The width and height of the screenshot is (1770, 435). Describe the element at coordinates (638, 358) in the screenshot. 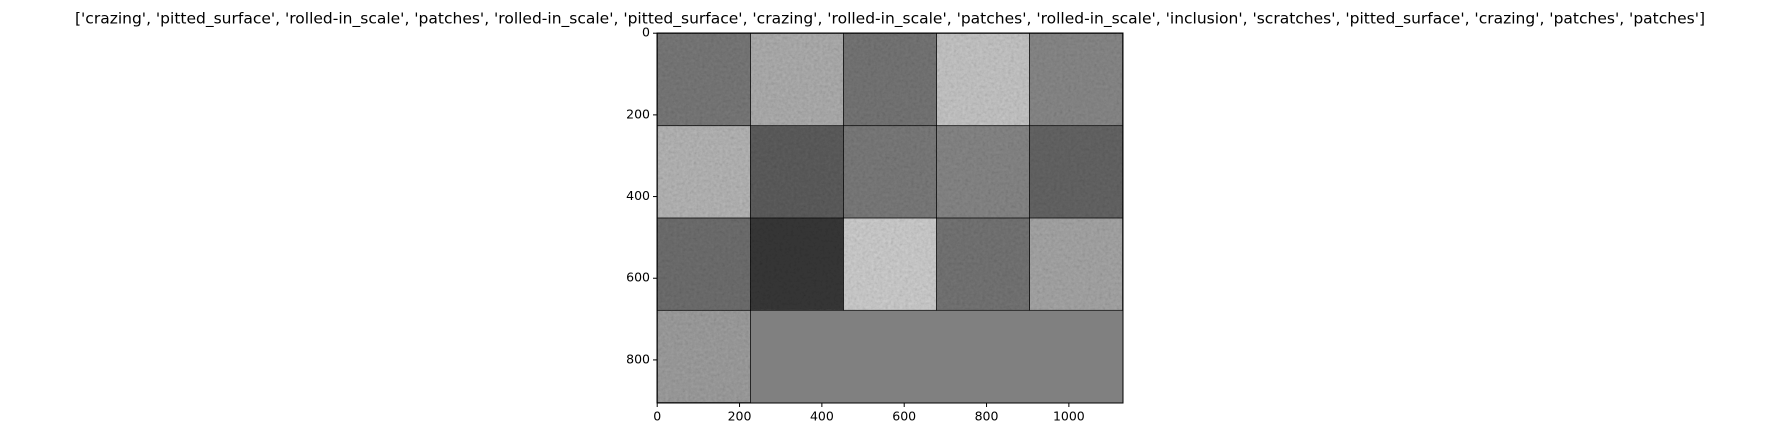

I see `y-tick-label: 800` at that location.